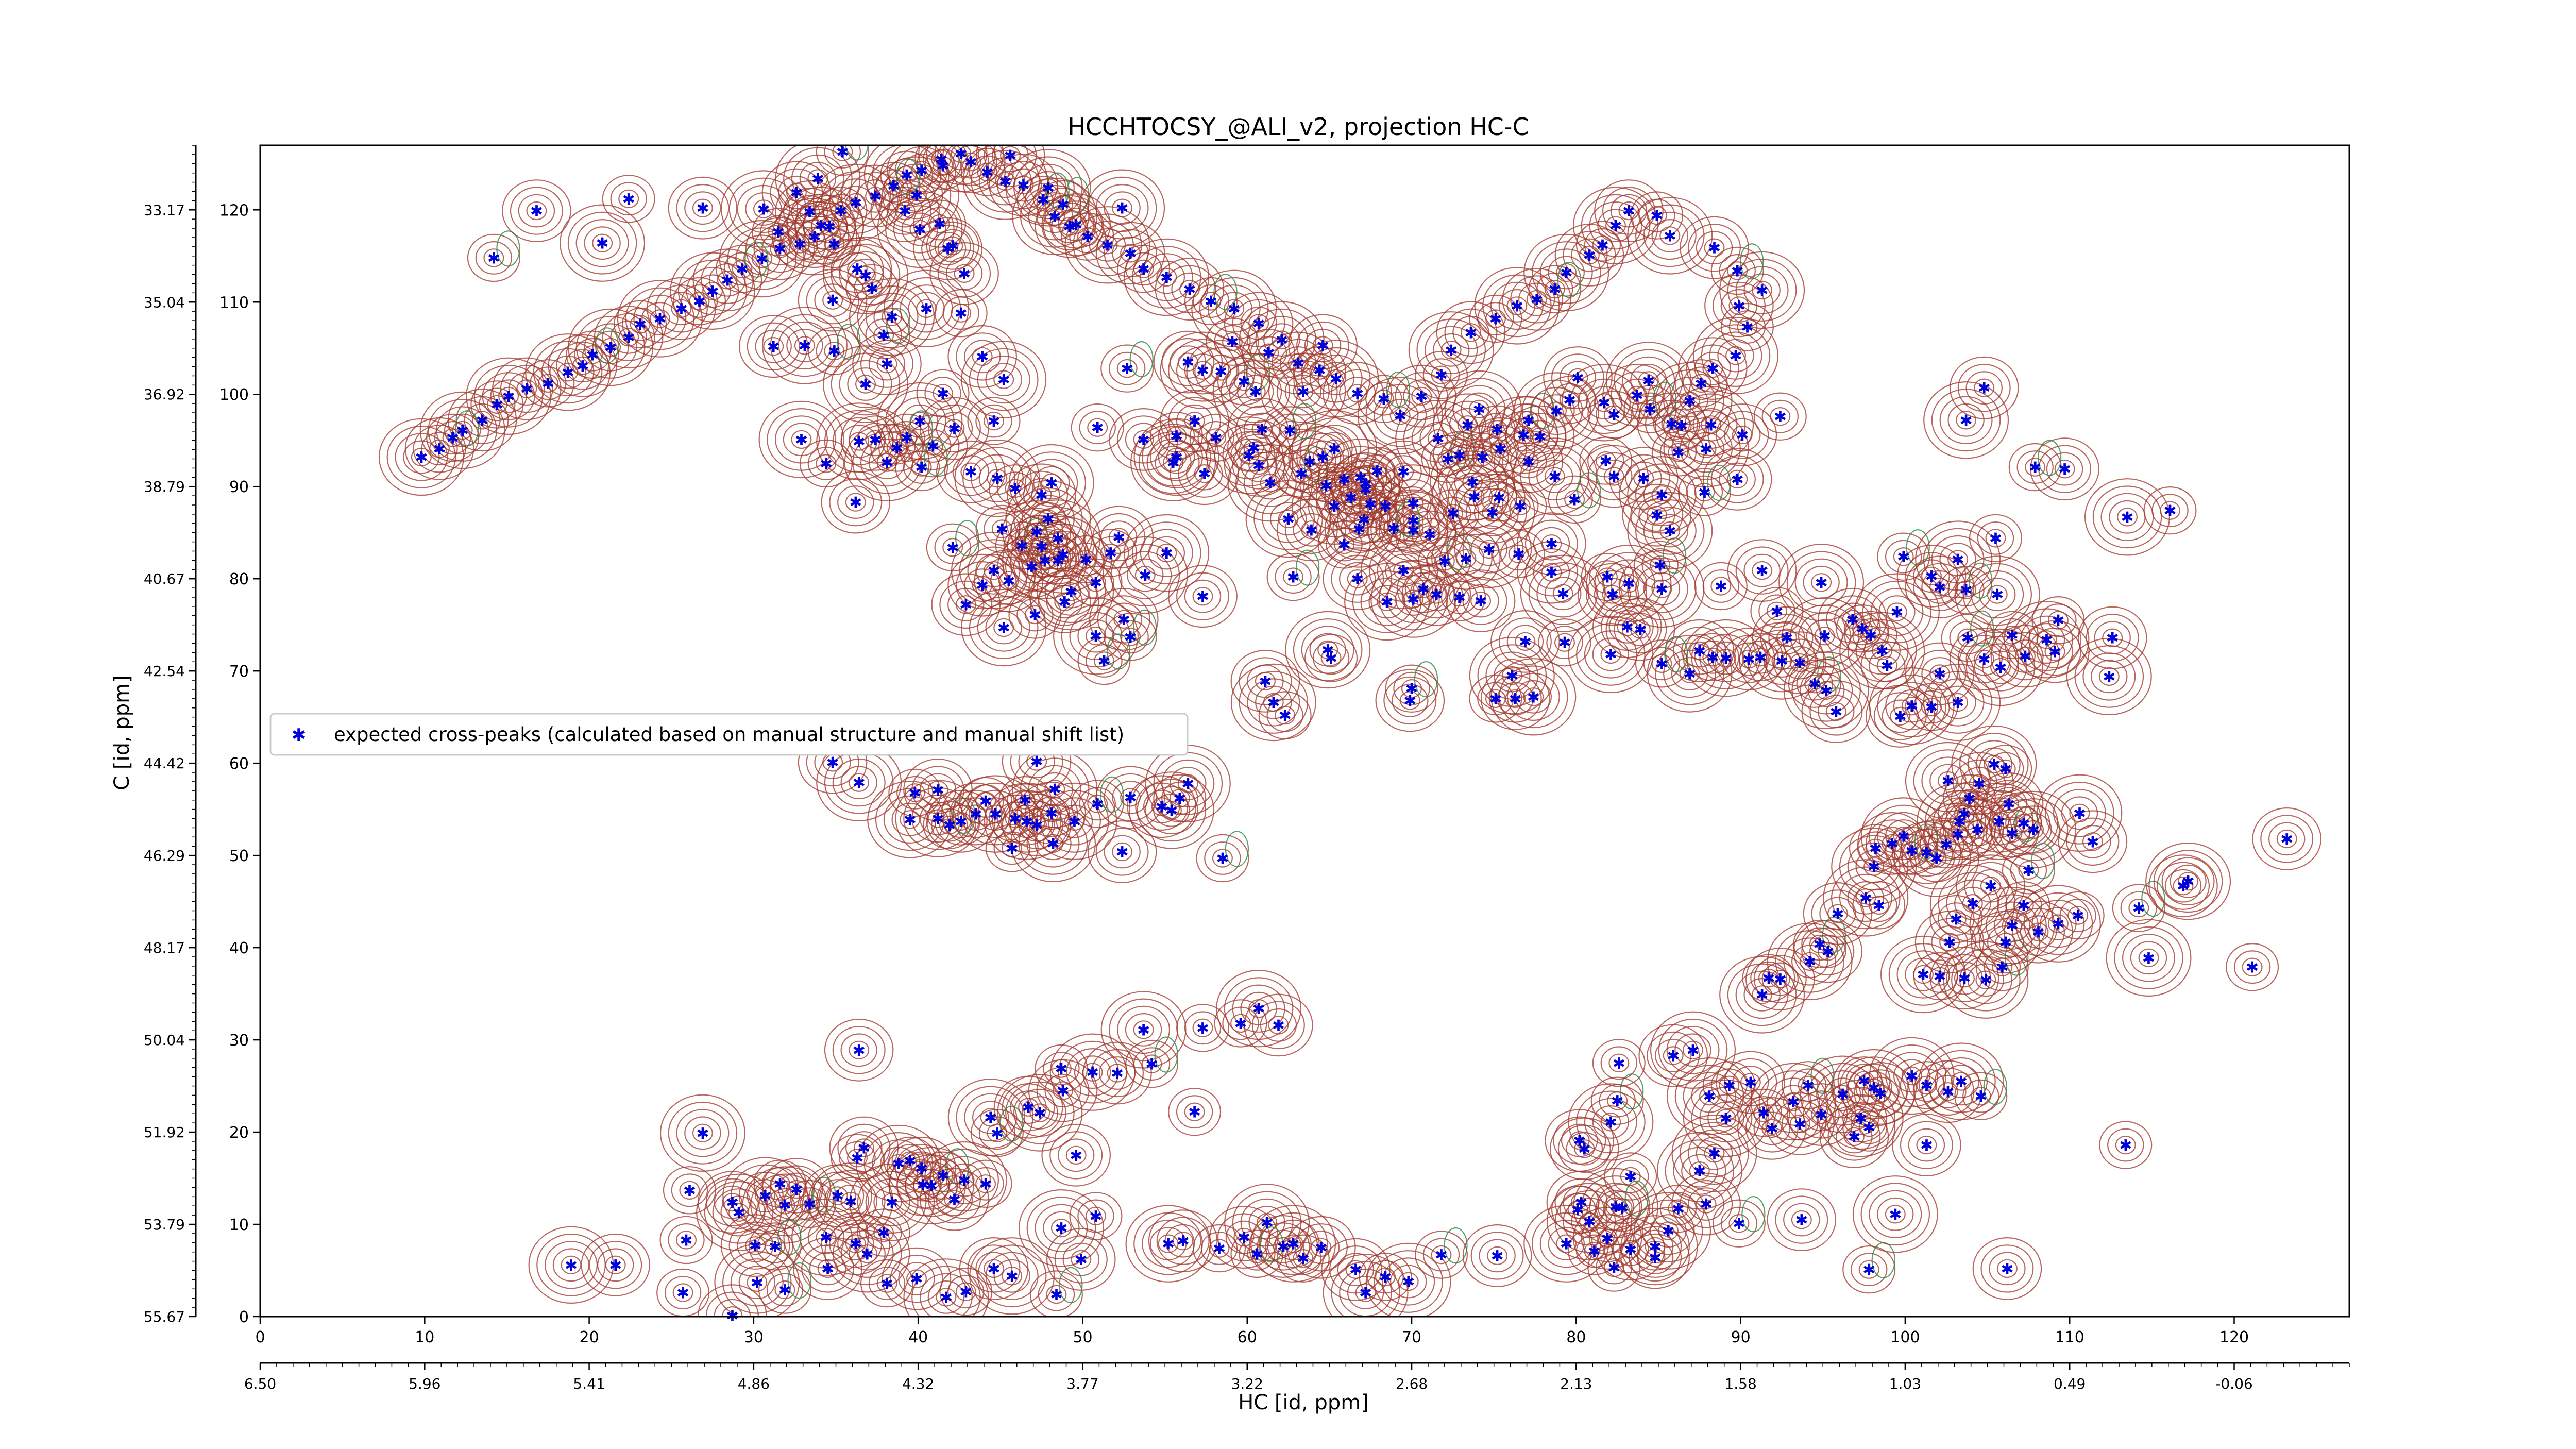 Image resolution: width=2576 pixels, height=1449 pixels. What do you see at coordinates (239, 1225) in the screenshot?
I see `y-index-tick-label: 10` at bounding box center [239, 1225].